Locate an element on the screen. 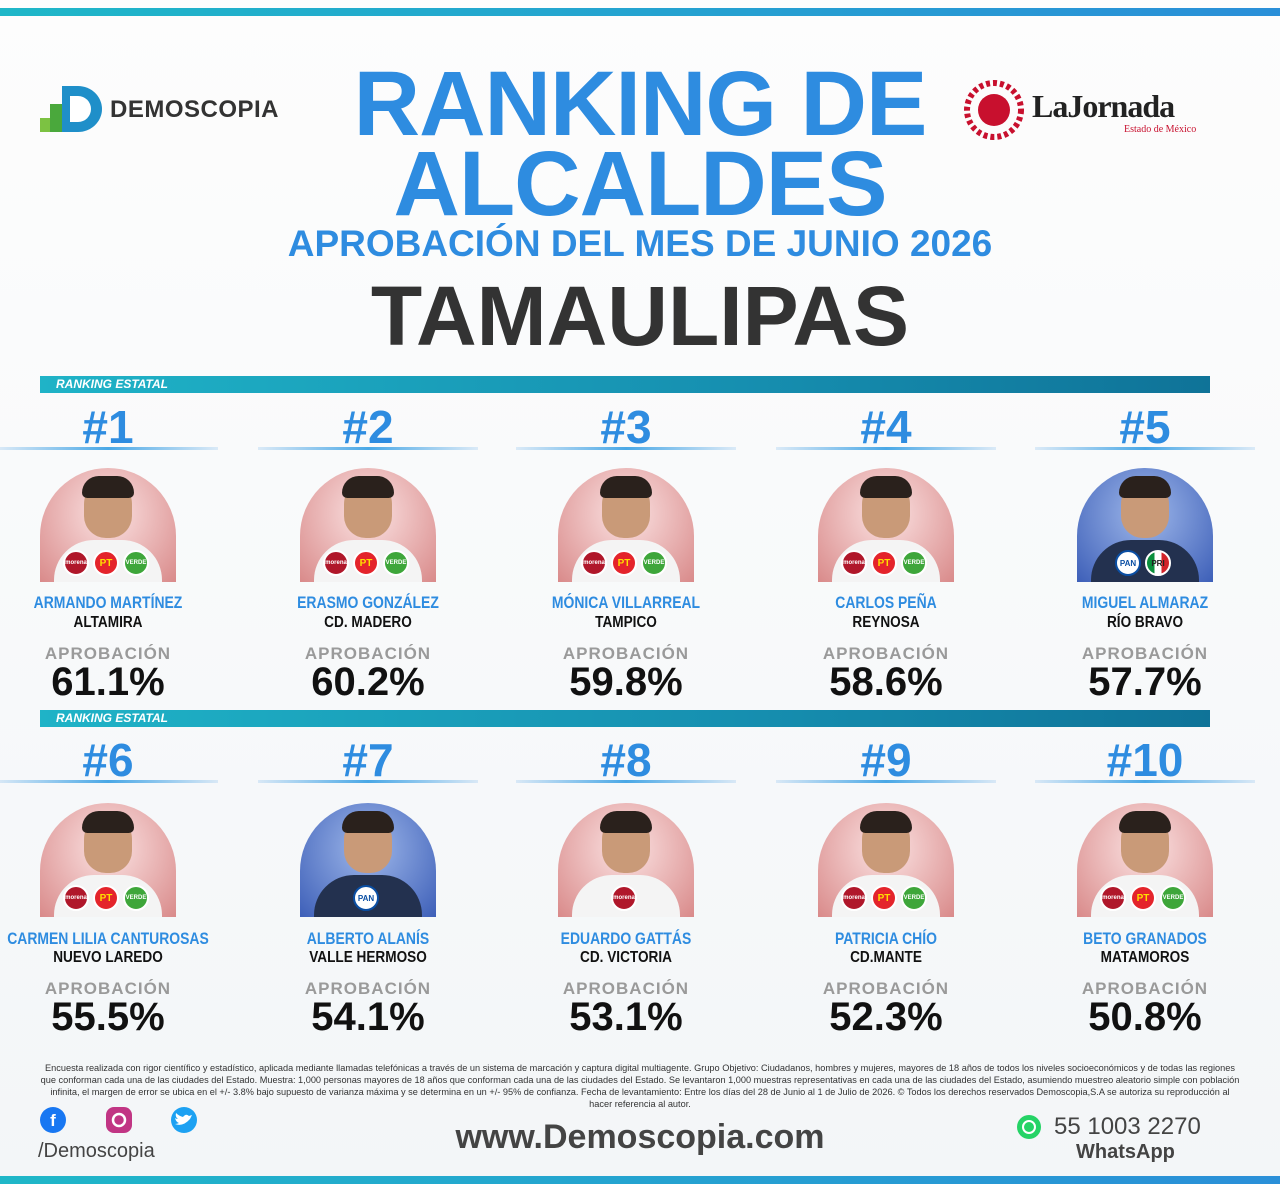 The height and width of the screenshot is (1184, 1280). photo: PAN is located at coordinates (368, 860).